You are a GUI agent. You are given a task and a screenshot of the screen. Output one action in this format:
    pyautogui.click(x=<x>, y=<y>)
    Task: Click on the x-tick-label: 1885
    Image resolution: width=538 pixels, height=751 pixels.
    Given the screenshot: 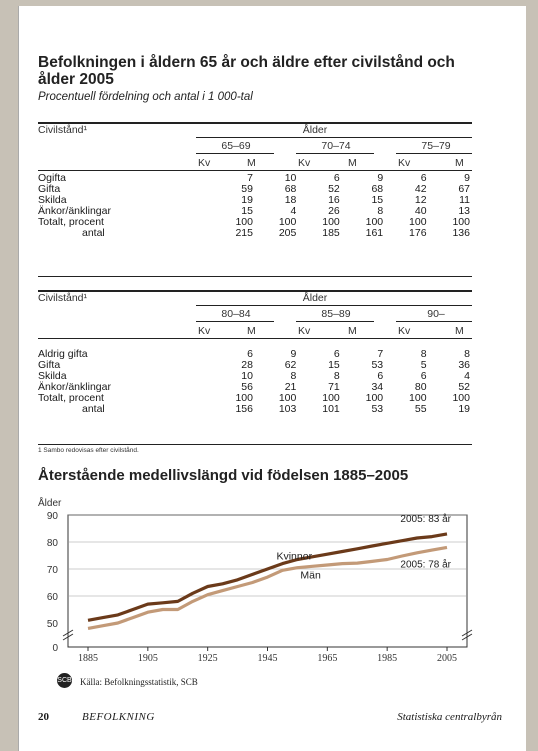 What is the action you would take?
    pyautogui.click(x=88, y=658)
    